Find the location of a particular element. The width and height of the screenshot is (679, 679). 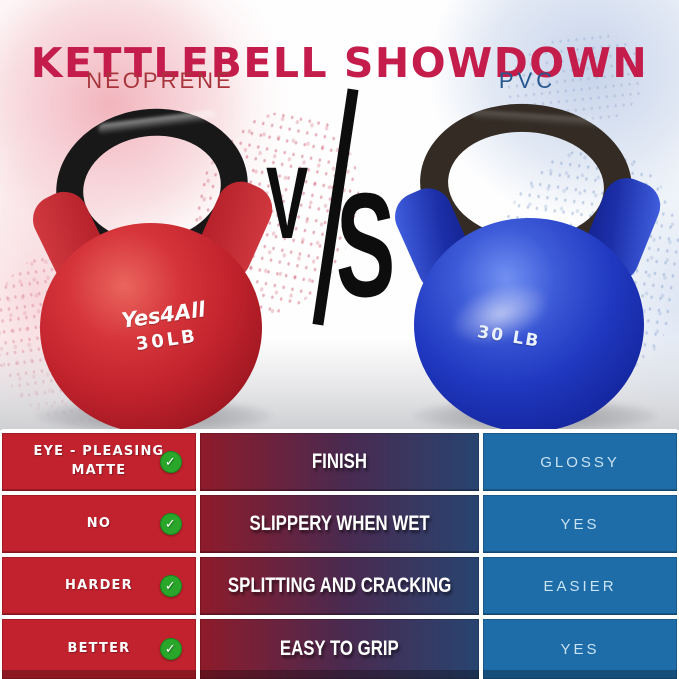

pvc-value-cell: GLOSSY is located at coordinates (580, 462).